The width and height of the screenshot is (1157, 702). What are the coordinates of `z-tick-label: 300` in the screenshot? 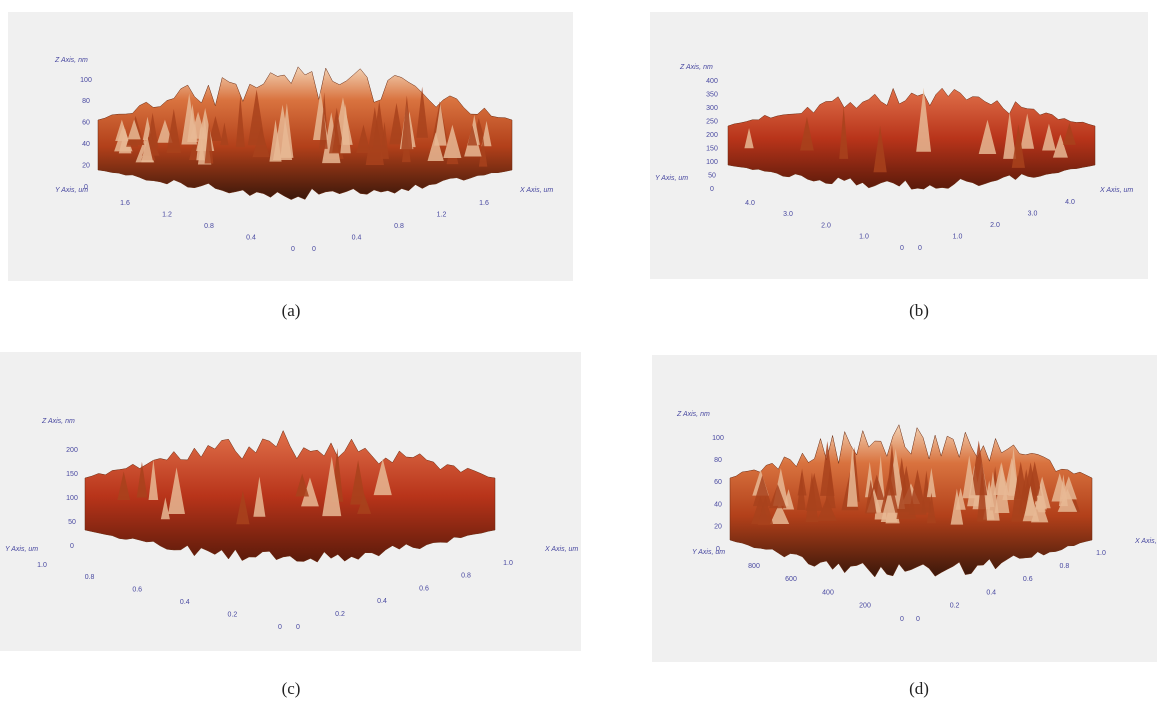 It's located at (712, 108).